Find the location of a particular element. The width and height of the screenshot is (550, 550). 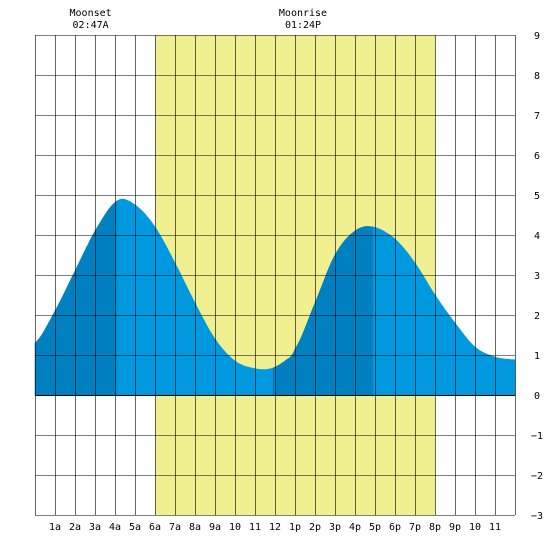

y-tick-label: 2 is located at coordinates (537, 316).